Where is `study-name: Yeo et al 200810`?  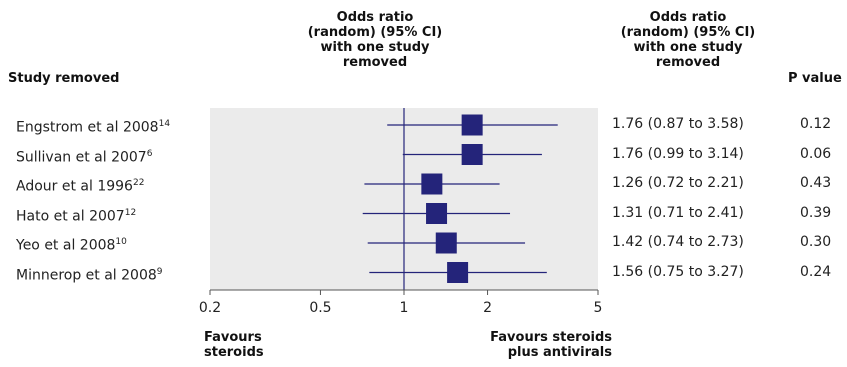
study-name: Yeo et al 200810 is located at coordinates (71, 244).